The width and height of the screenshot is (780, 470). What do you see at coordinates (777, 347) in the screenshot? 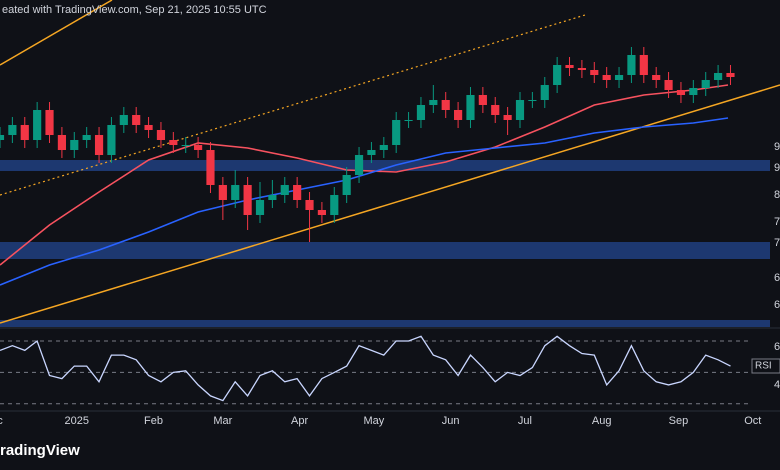
I see `rsi-tick-label: 6` at bounding box center [777, 347].